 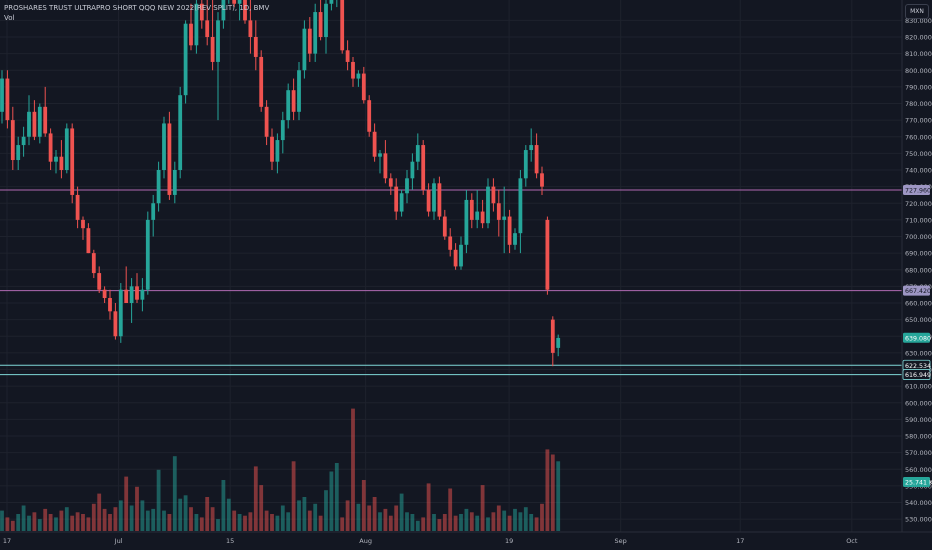 I want to click on y-tick-label: 740.000, so click(x=918, y=171).